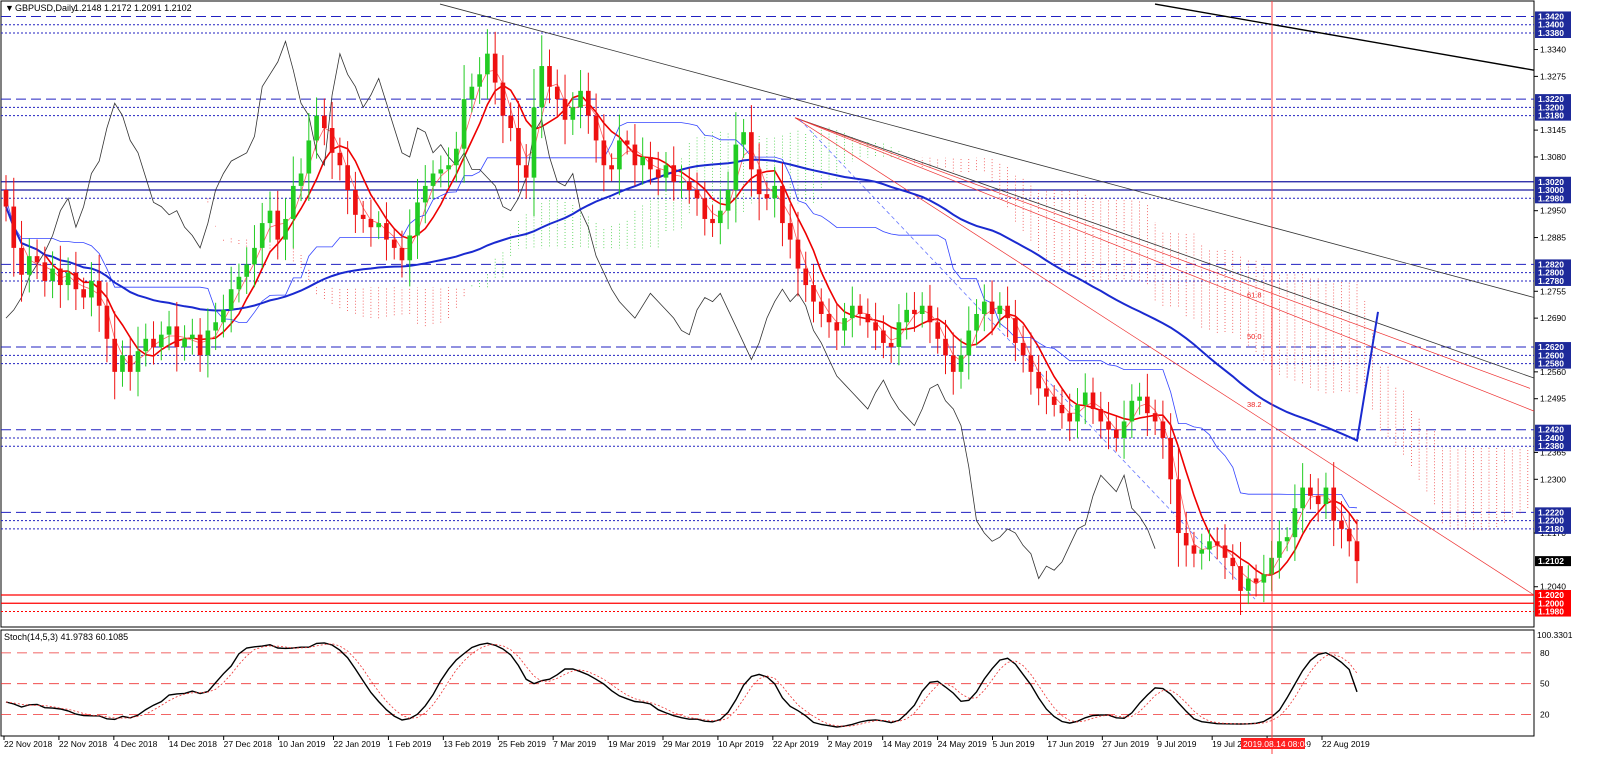 The height and width of the screenshot is (767, 1600). I want to click on price-tick-label: 1.2690, so click(1553, 318).